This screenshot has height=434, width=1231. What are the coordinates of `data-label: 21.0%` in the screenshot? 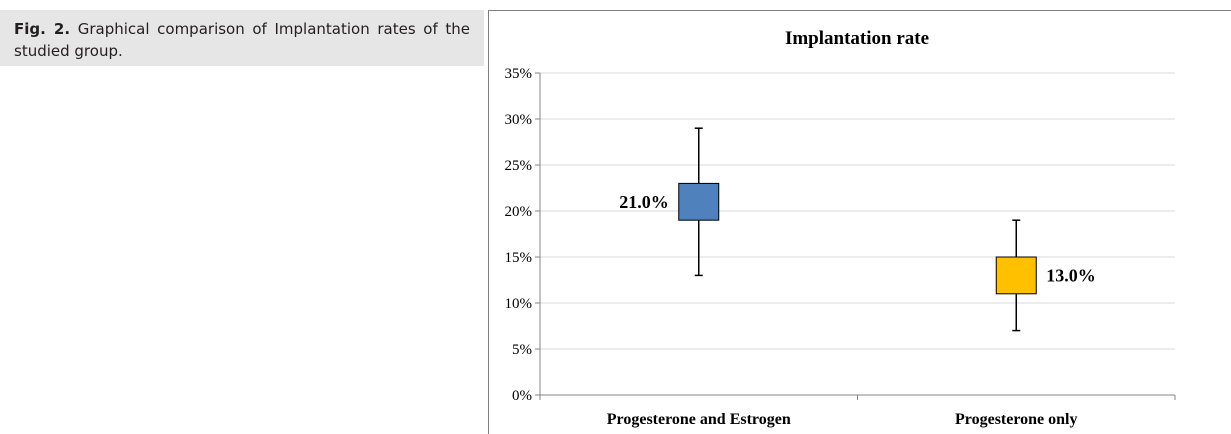 It's located at (644, 202).